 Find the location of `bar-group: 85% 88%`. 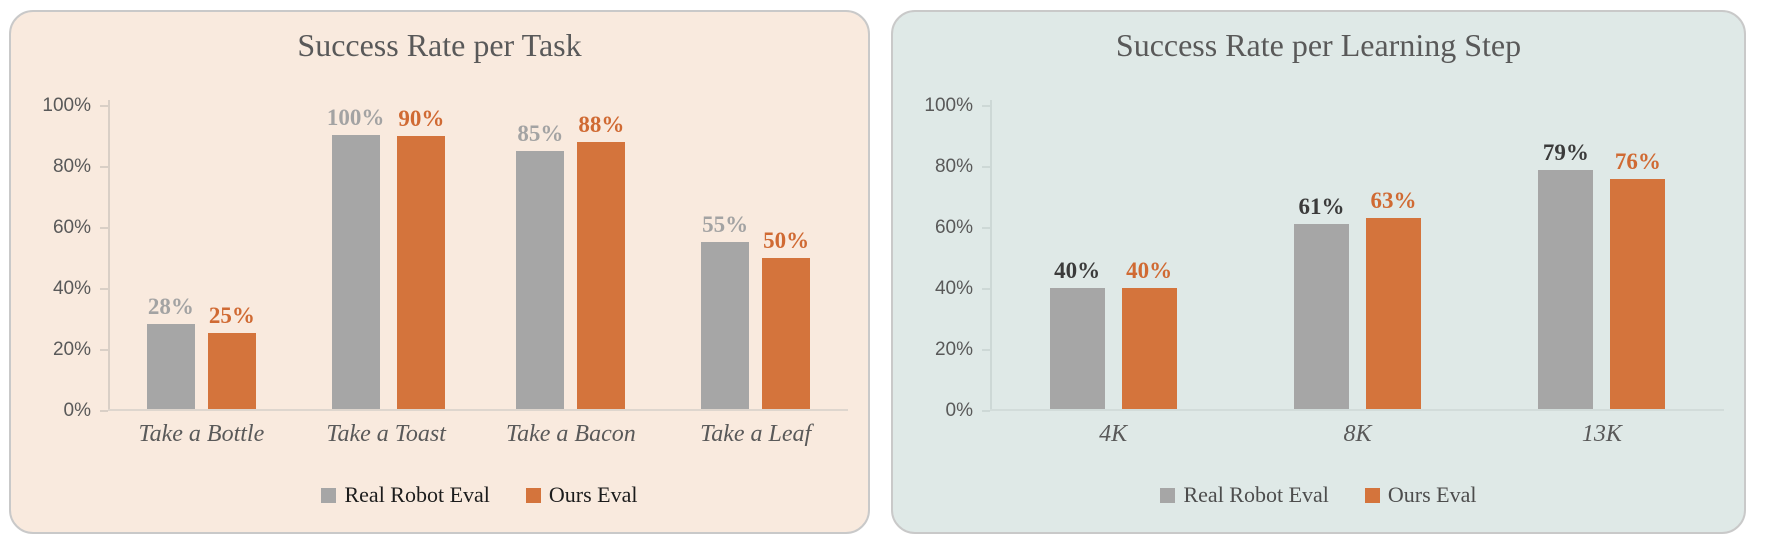

bar-group: 85% 88% is located at coordinates (571, 257).